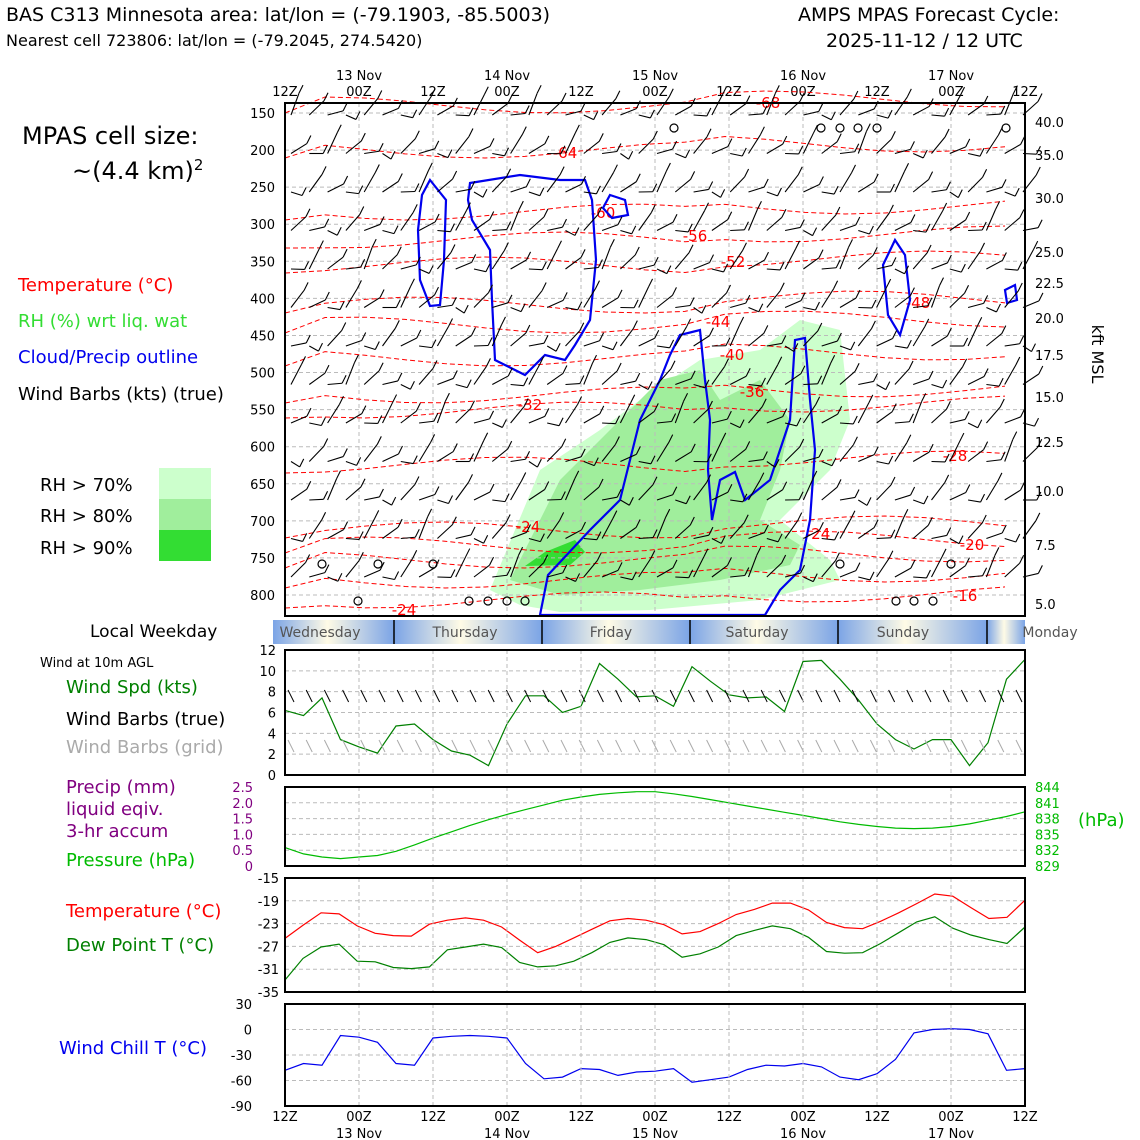 This screenshot has height=1140, width=1140. I want to click on wind-tick-label: 0, so click(272, 776).